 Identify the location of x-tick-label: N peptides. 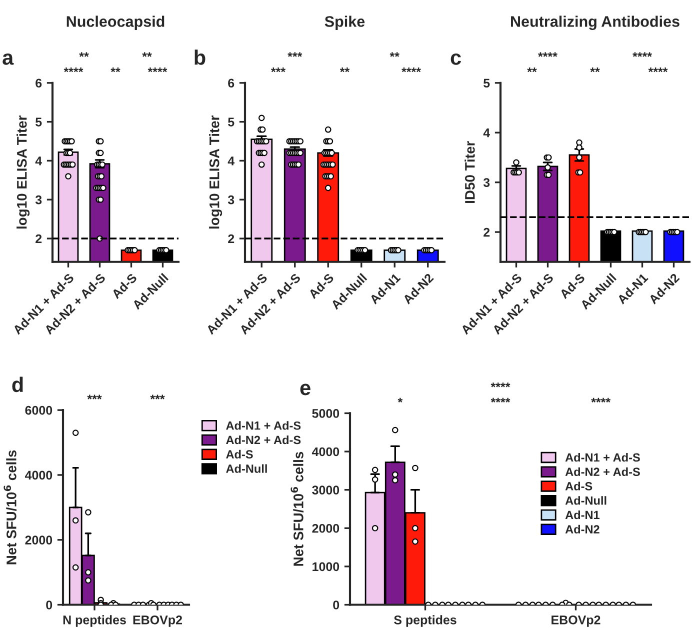
(94, 621).